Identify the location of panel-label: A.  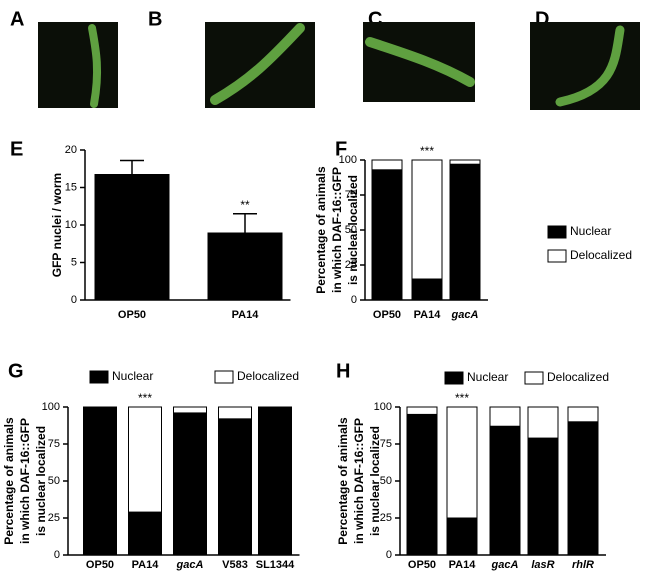
(17, 19).